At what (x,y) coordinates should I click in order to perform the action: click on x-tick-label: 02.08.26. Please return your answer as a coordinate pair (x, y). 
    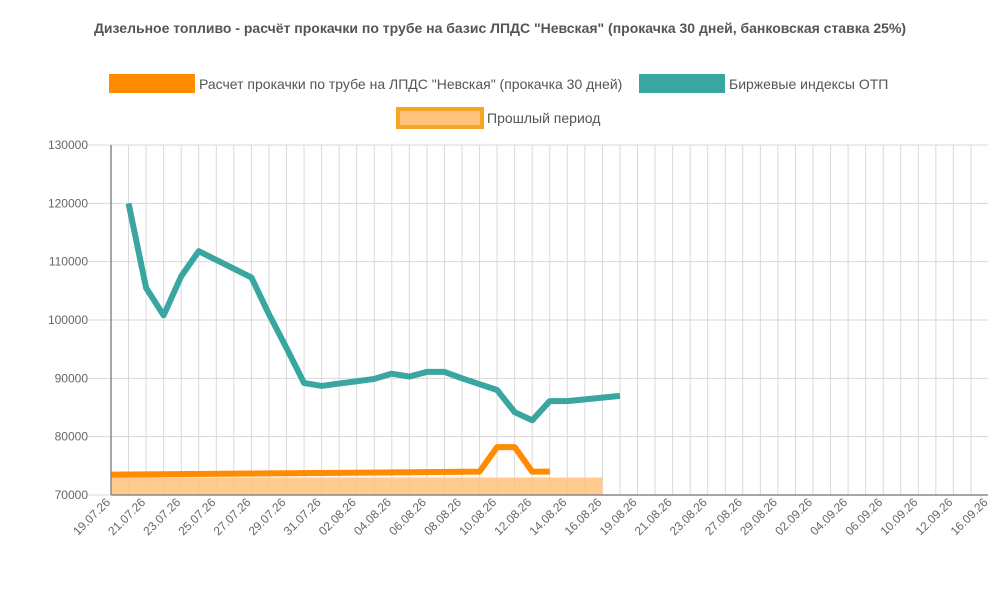
    Looking at the image, I should click on (337, 516).